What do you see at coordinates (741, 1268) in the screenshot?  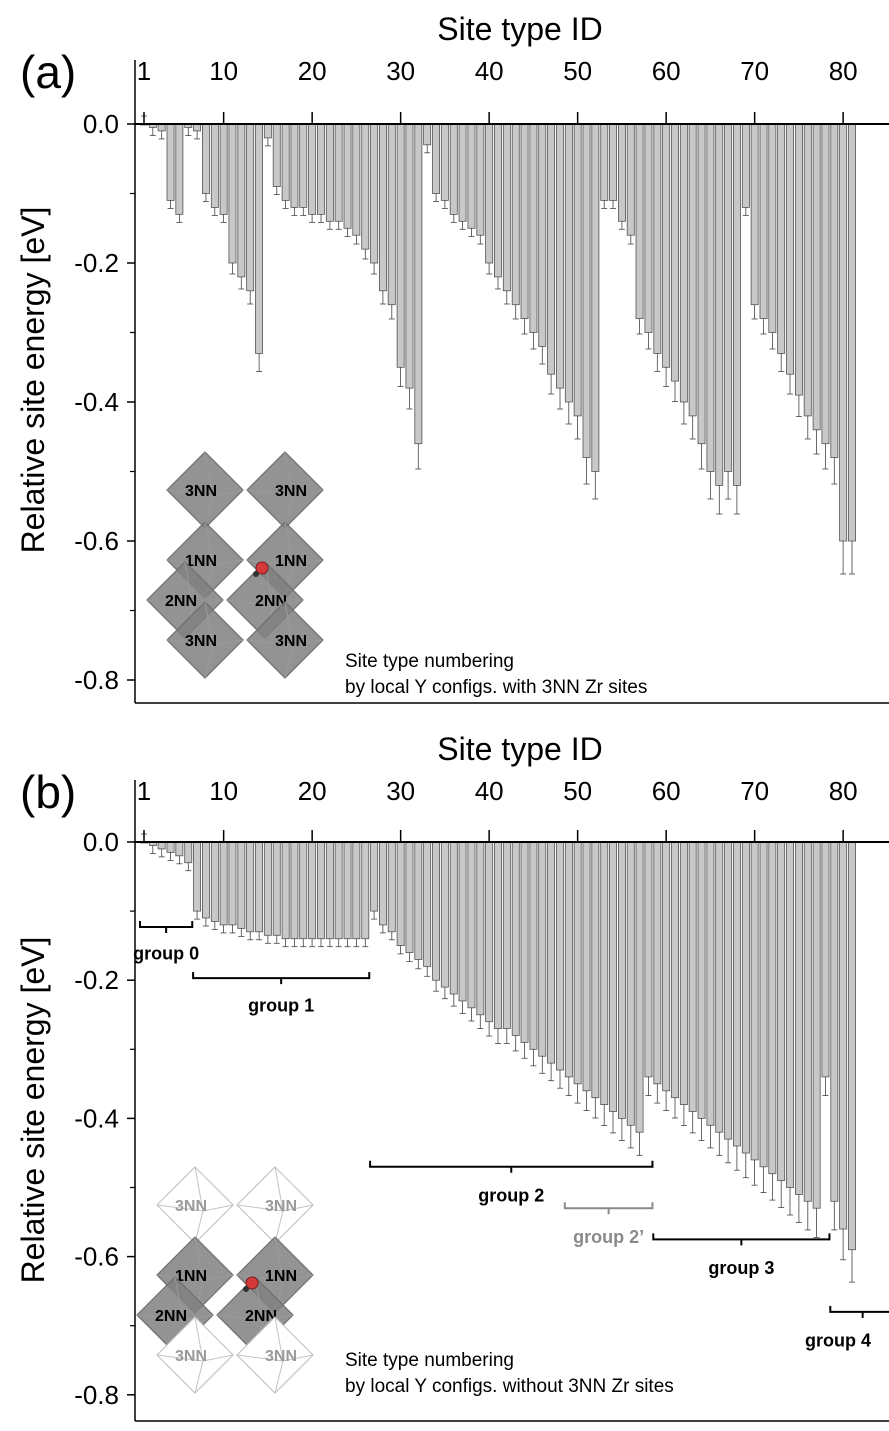 I see `group-label: group 3` at bounding box center [741, 1268].